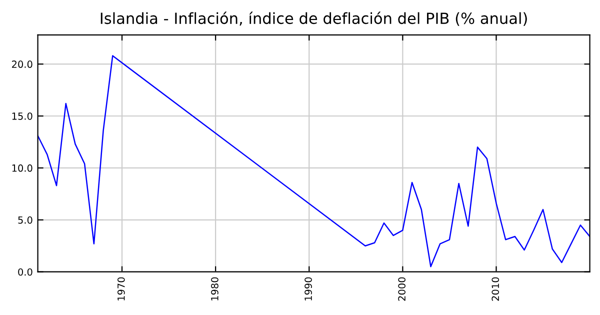  I want to click on x-tick-label: 1980, so click(214, 288).